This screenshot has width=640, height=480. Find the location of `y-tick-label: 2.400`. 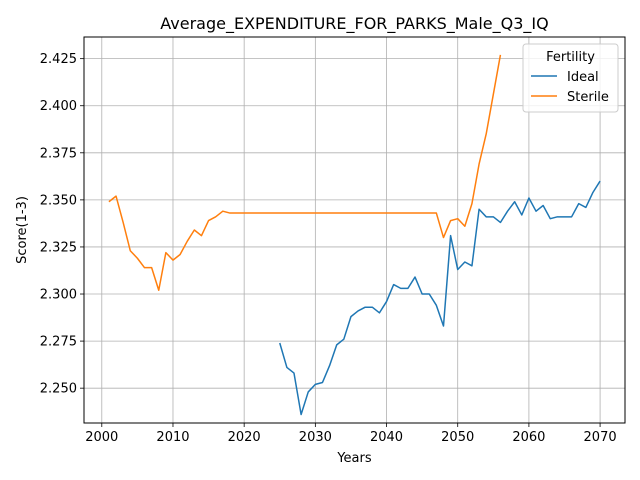

y-tick-label: 2.400 is located at coordinates (58, 106).